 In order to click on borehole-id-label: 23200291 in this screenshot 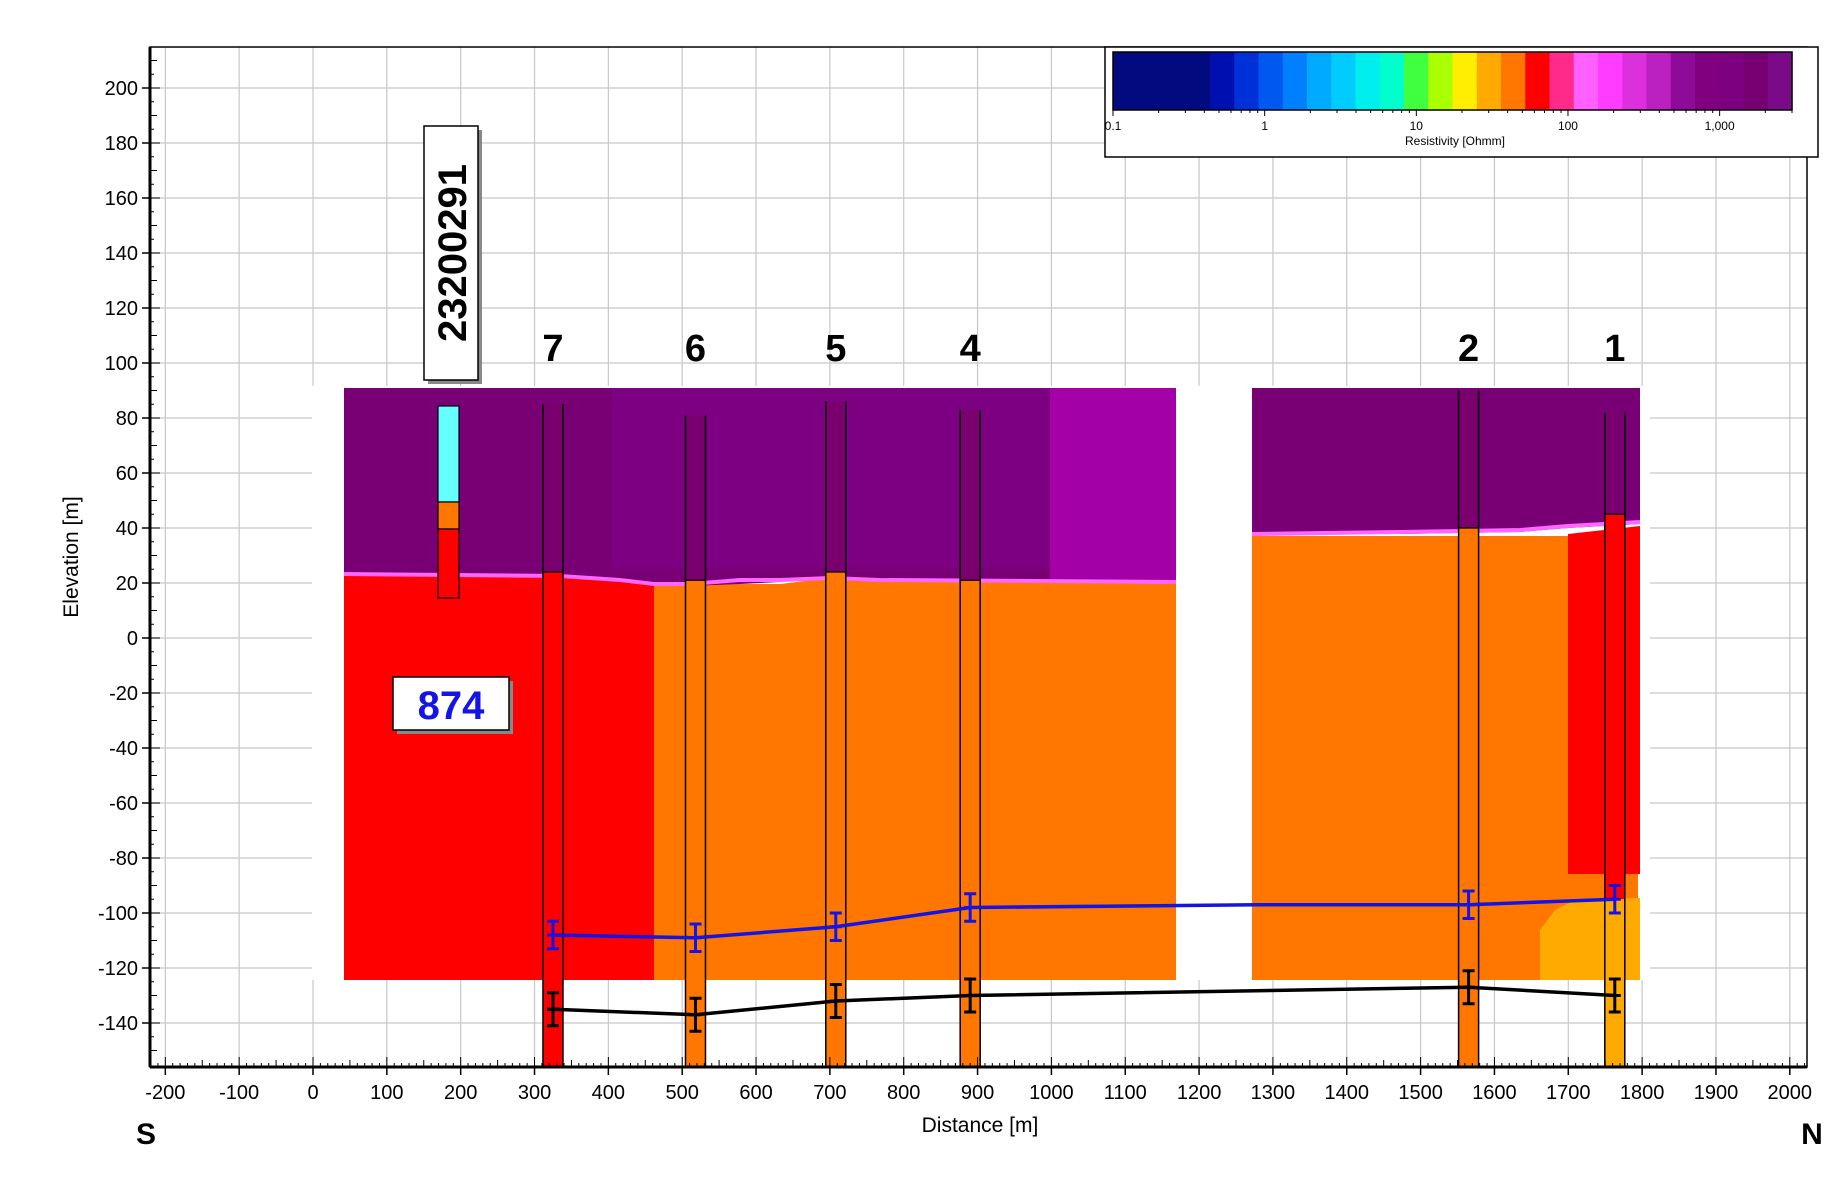, I will do `click(452, 254)`.